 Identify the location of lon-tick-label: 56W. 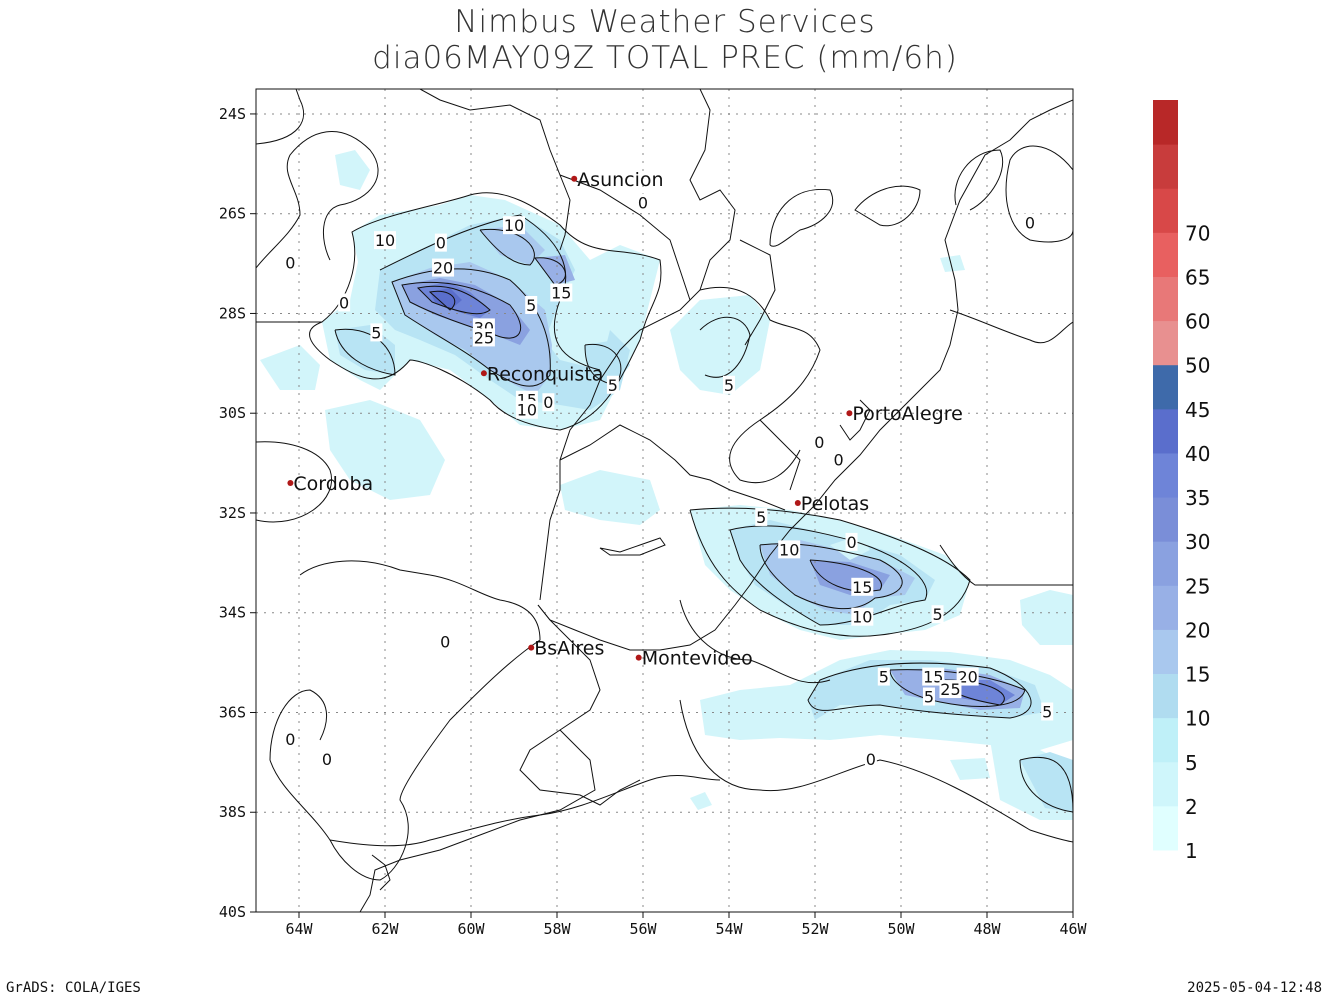
(643, 929).